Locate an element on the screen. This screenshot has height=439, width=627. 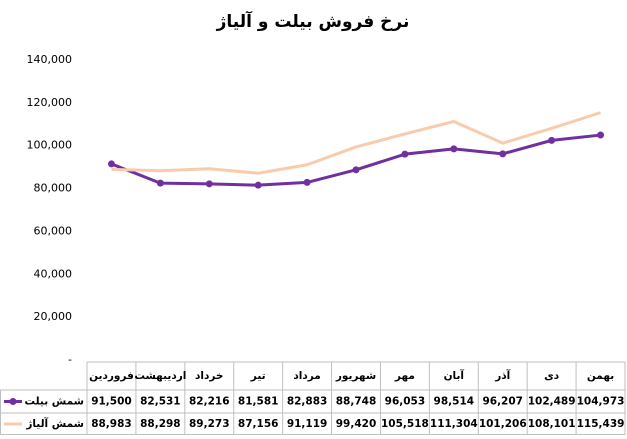
y-tick-label: 20,000 is located at coordinates (53, 316).